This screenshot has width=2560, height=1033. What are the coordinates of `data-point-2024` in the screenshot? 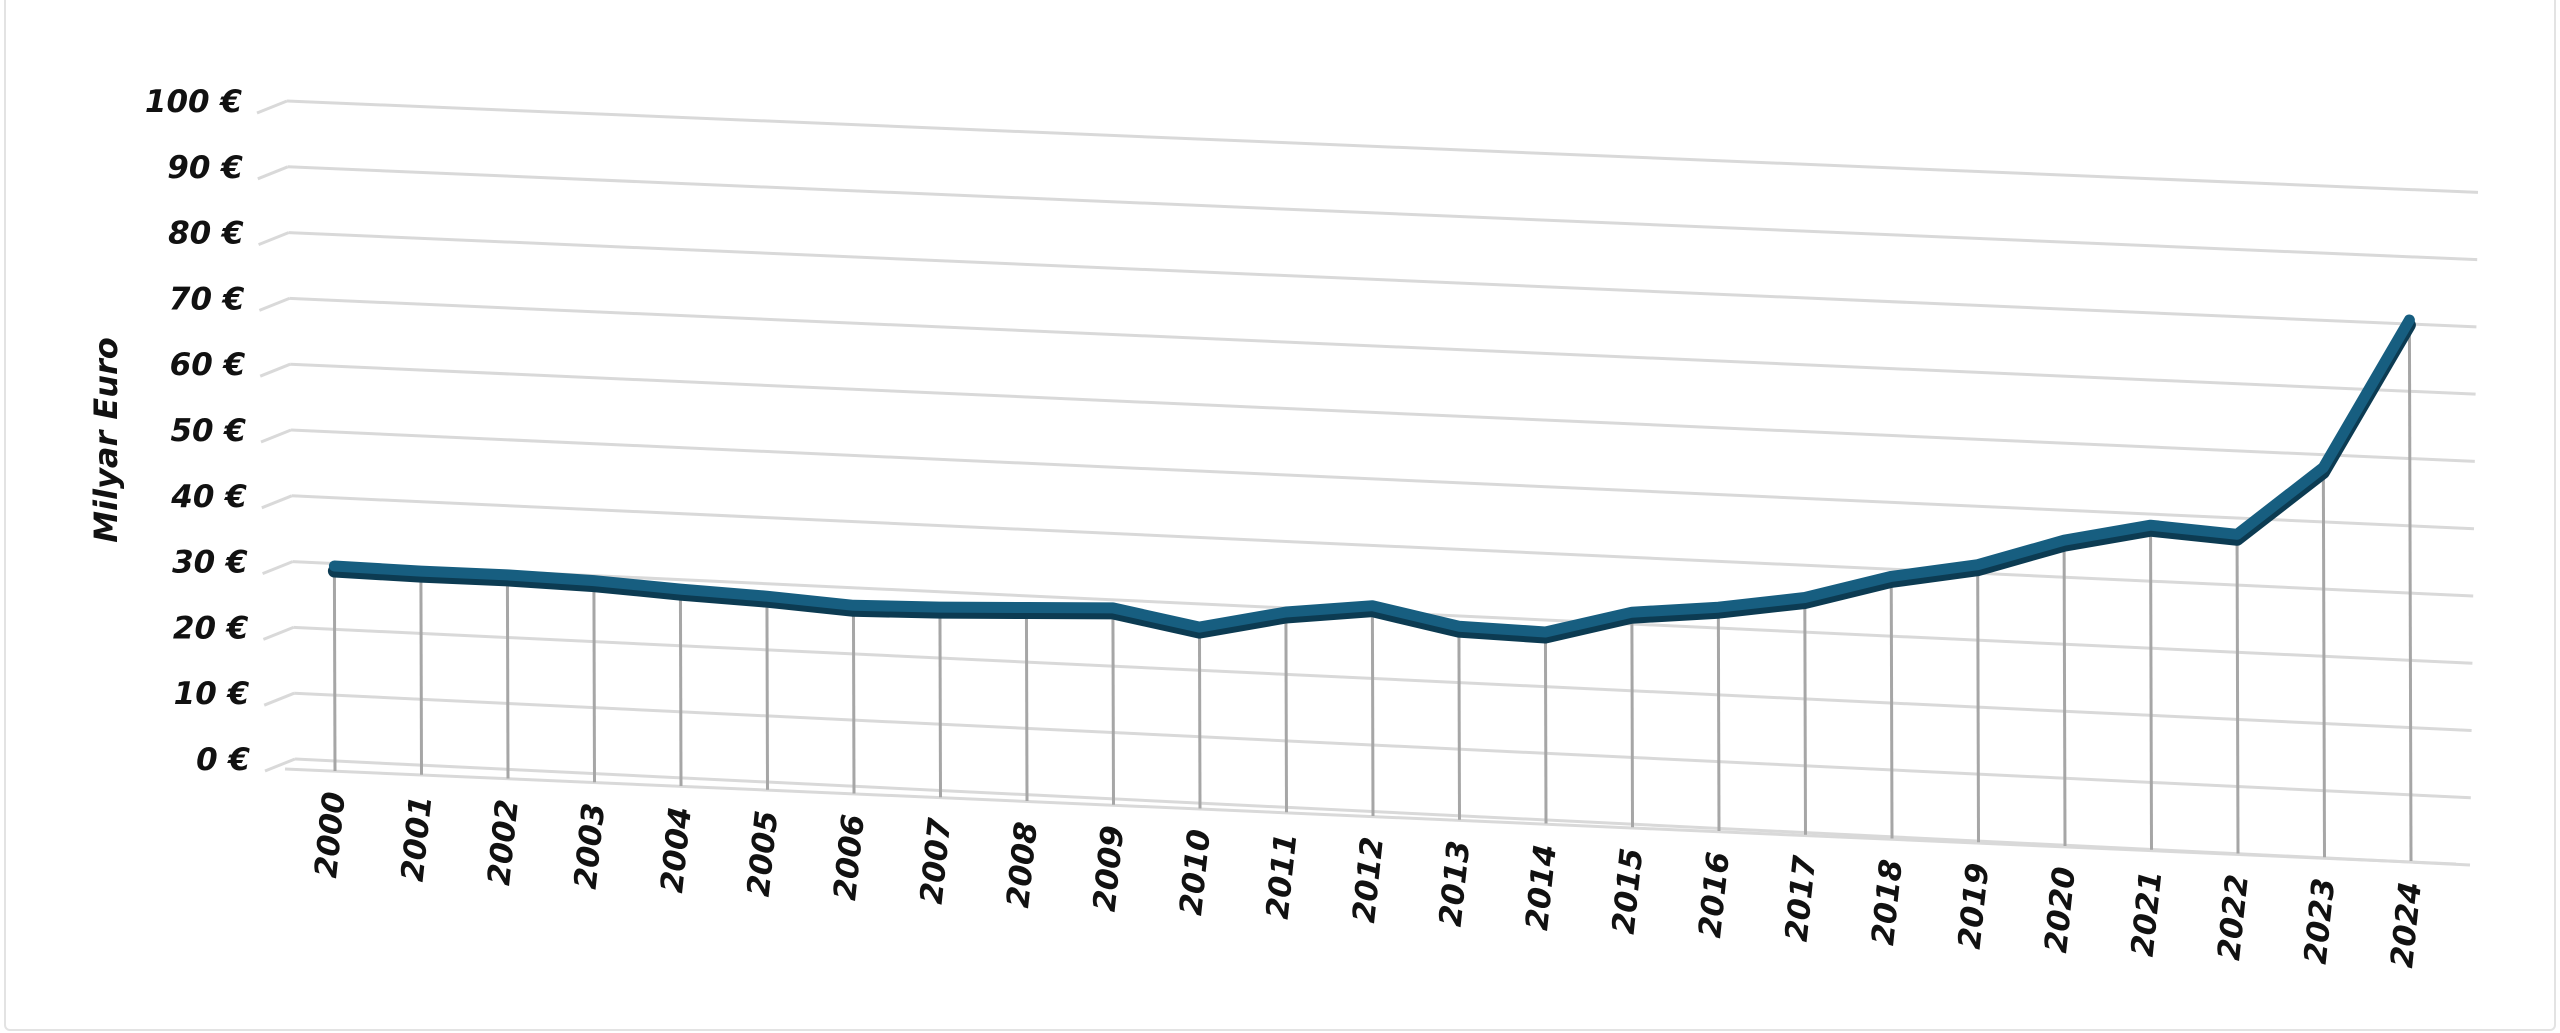 It's located at (2409, 320).